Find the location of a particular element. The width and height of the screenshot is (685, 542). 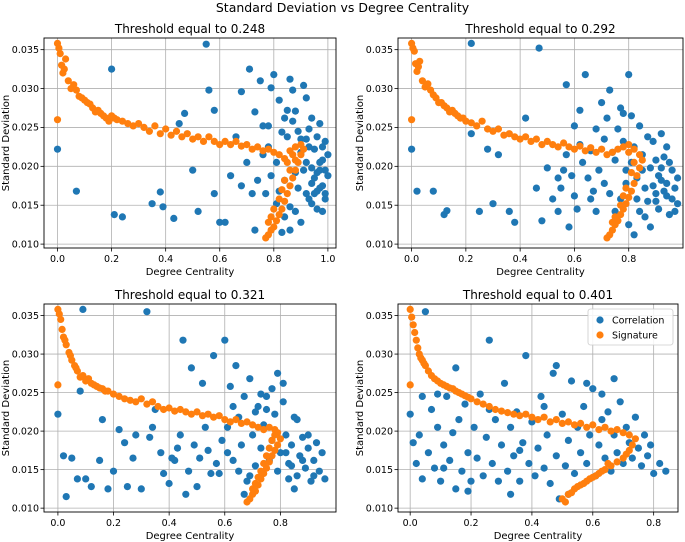

x-tick-label: 1.0 is located at coordinates (327, 259).